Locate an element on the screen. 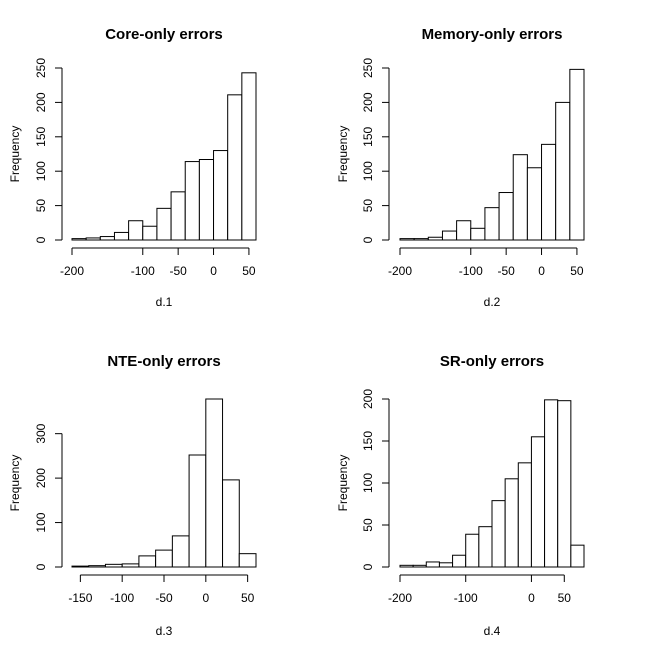 This screenshot has height=655, width=657. x-tick-label: -150 is located at coordinates (80, 598).